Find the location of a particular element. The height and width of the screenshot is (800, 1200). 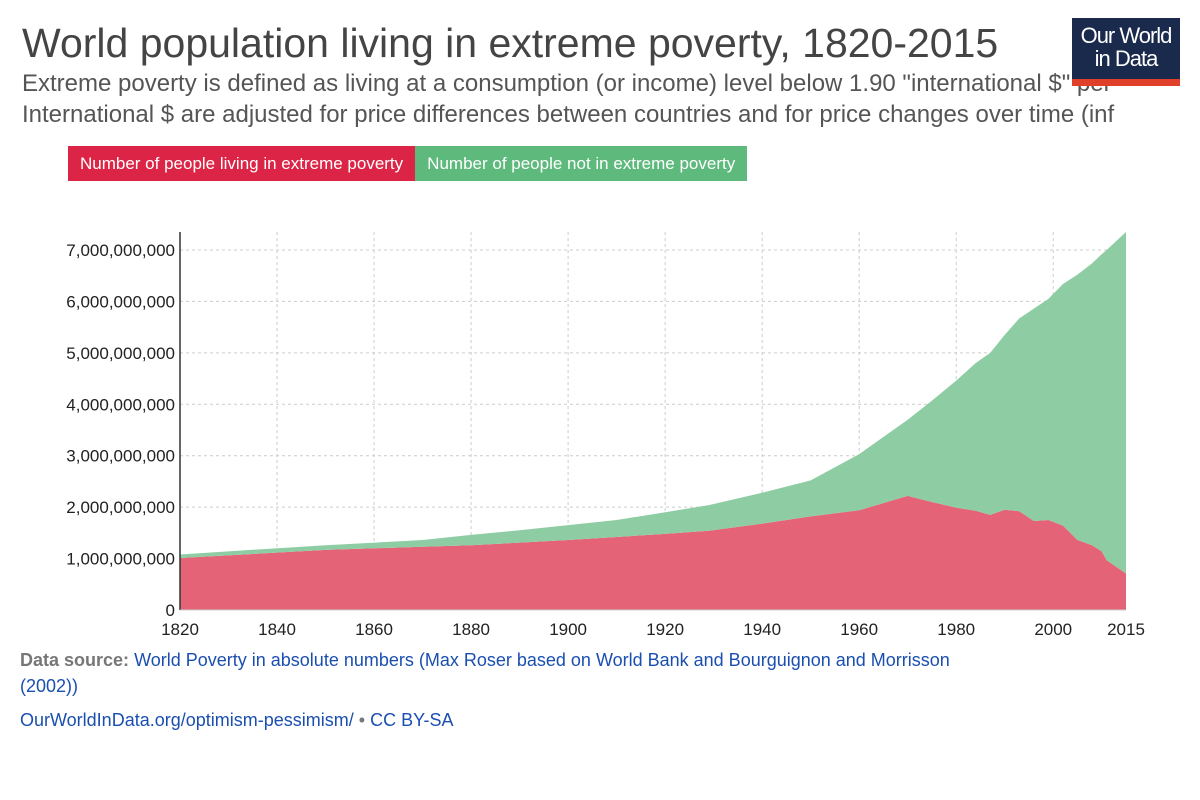

x-tick-label: 1840 is located at coordinates (277, 629).